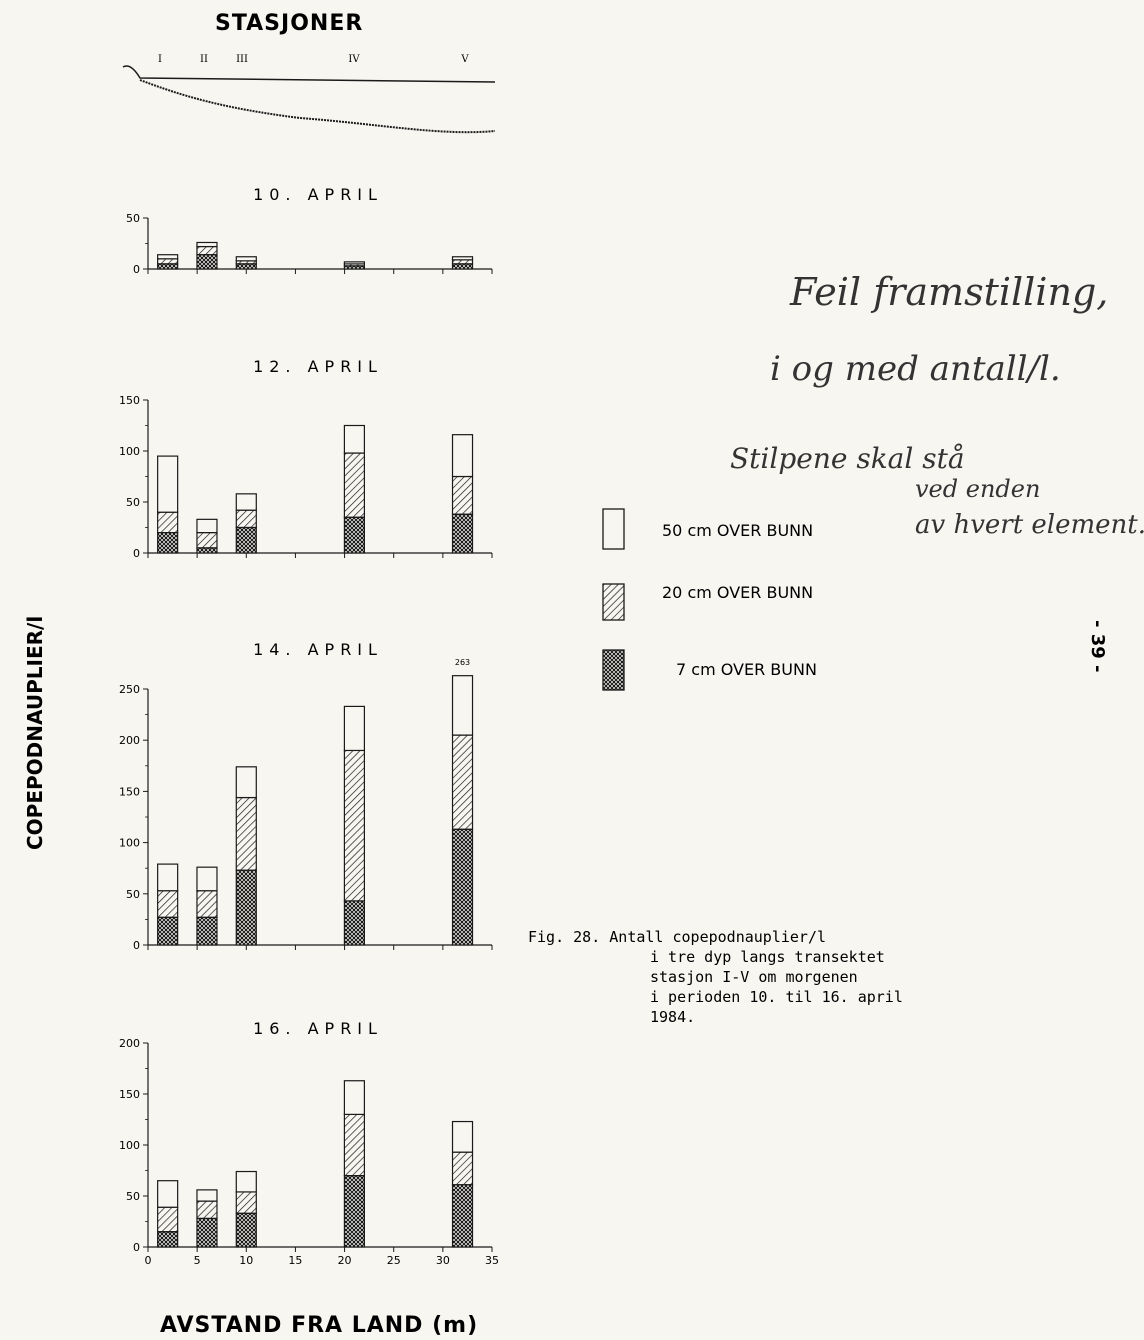  Describe the element at coordinates (318, 1028) in the screenshot. I see `panel-title-16-april: 16. APRIL` at that location.